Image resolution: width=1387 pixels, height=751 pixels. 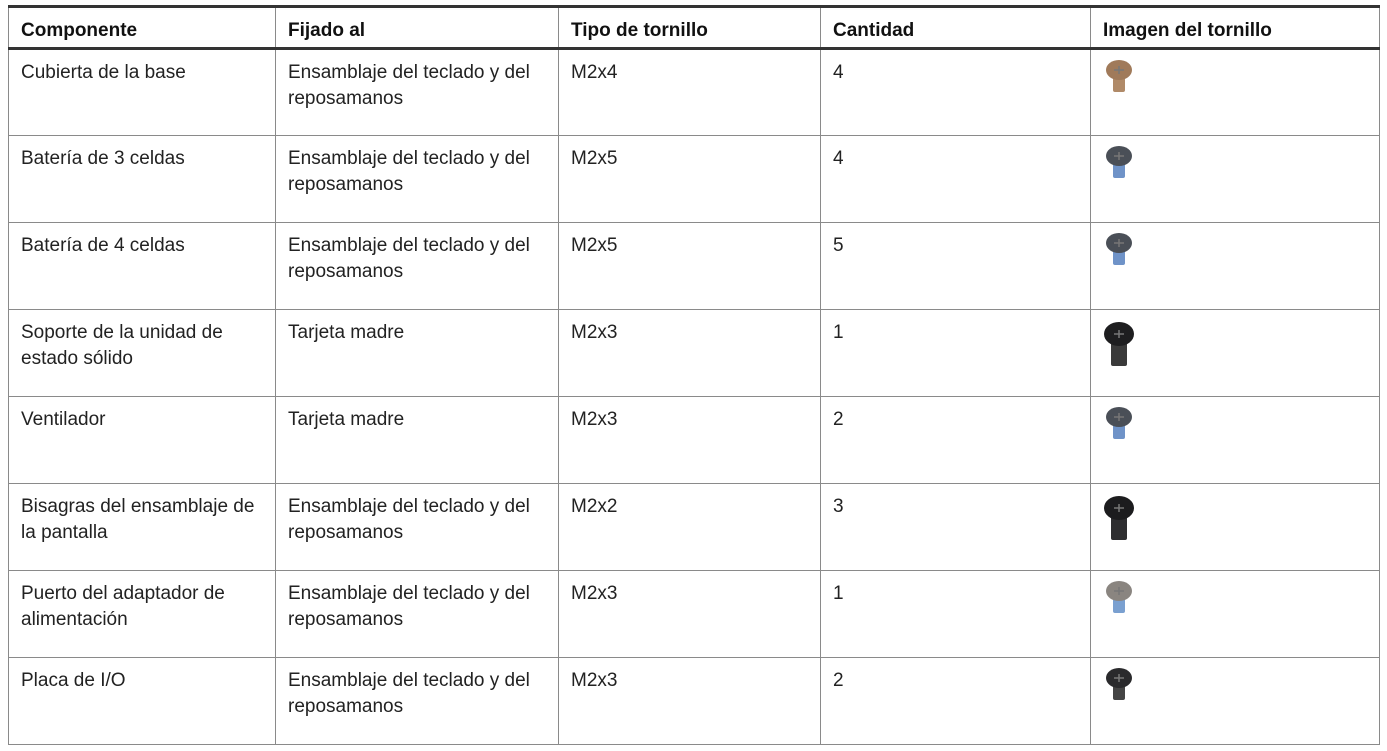 I want to click on header-cell: Tipo de tornillo, so click(x=689, y=27).